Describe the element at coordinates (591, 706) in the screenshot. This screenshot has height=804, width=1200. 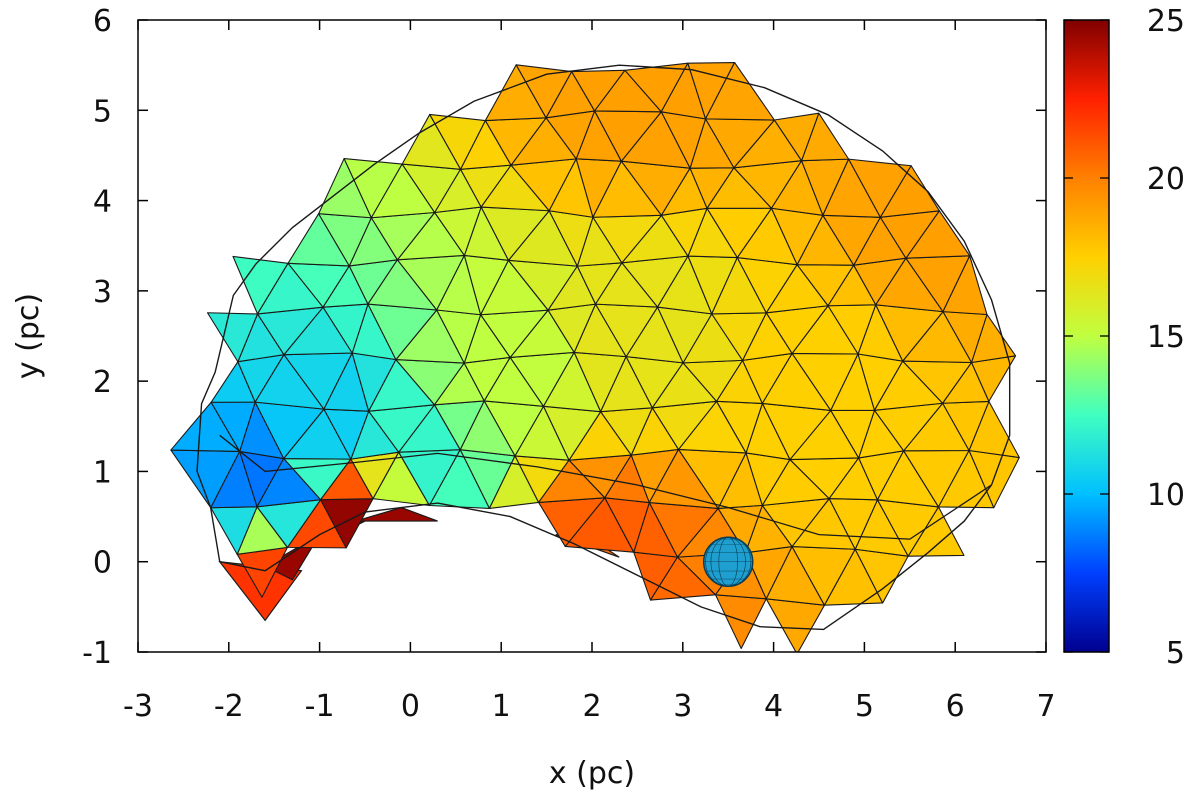
I see `x-tick-label: 2` at that location.